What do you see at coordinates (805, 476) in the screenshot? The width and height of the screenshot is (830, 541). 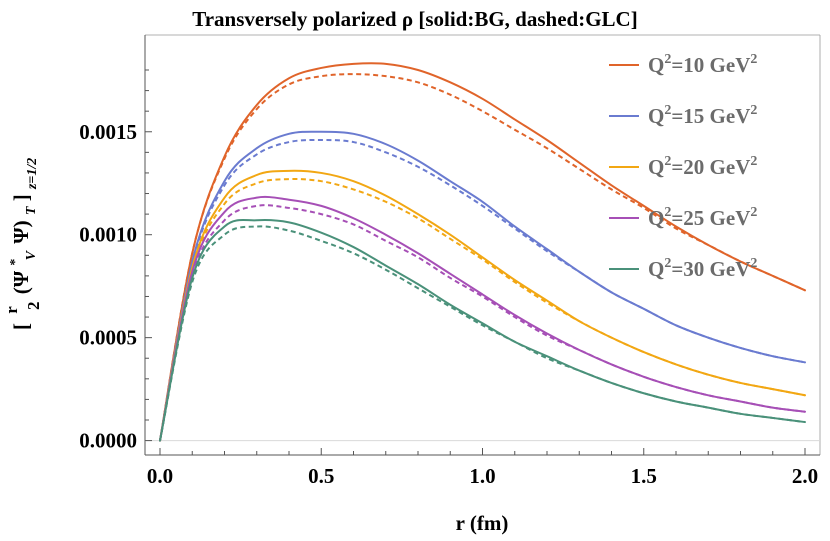 I see `x-tick-label: 2.0` at bounding box center [805, 476].